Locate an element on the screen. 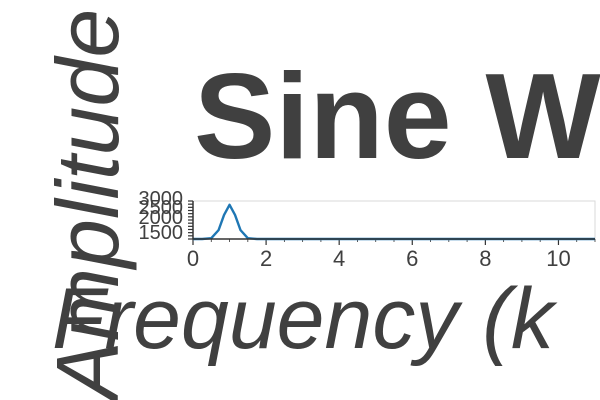  x-tick-label: 4 is located at coordinates (339, 258).